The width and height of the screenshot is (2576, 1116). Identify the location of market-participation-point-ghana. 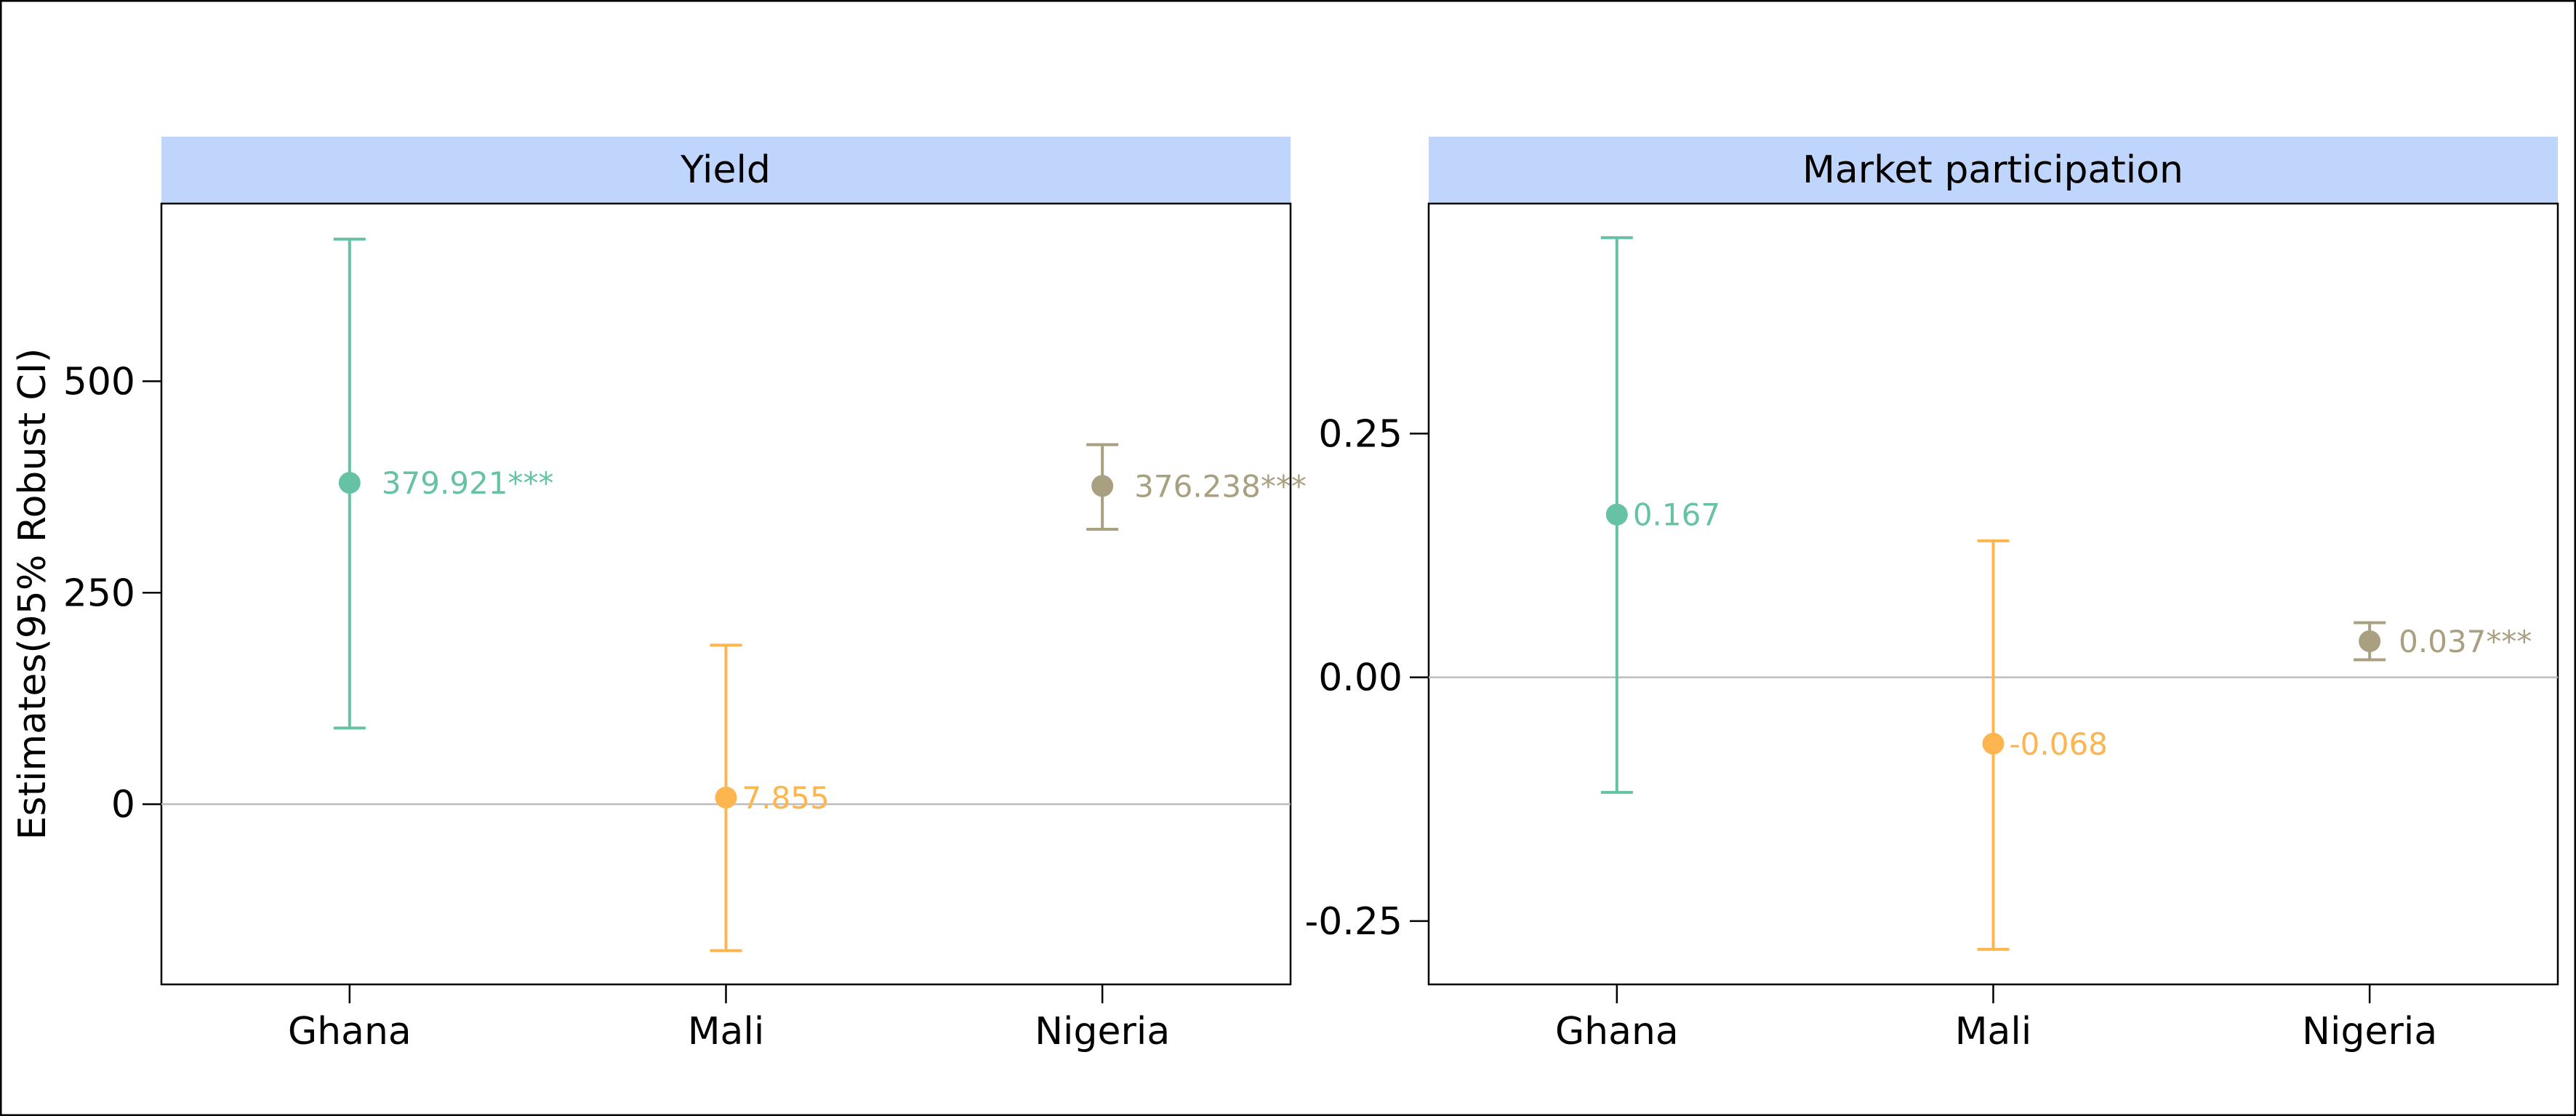
(1616, 514).